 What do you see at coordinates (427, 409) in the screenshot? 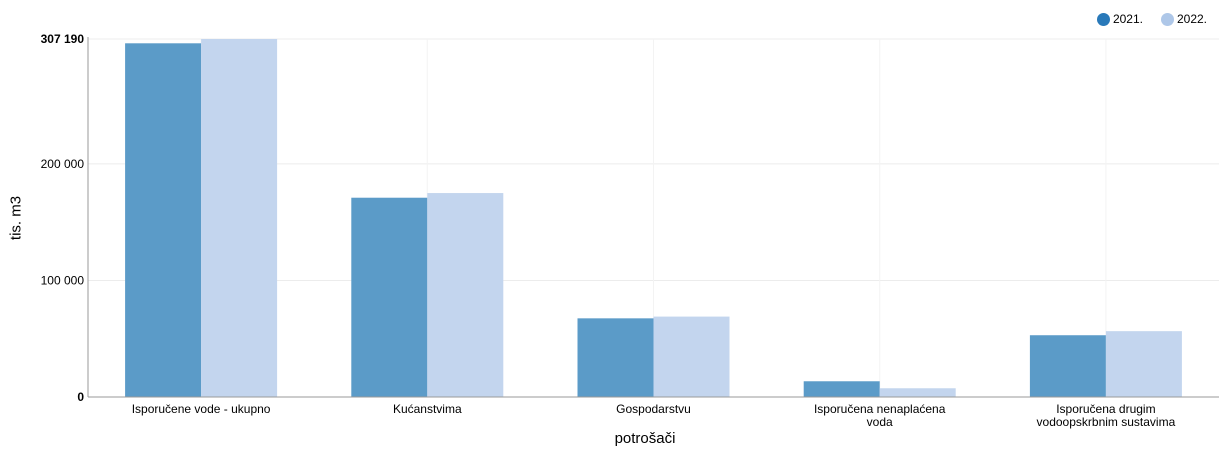
I see `x-tick-label-1: Kućanstvima` at bounding box center [427, 409].